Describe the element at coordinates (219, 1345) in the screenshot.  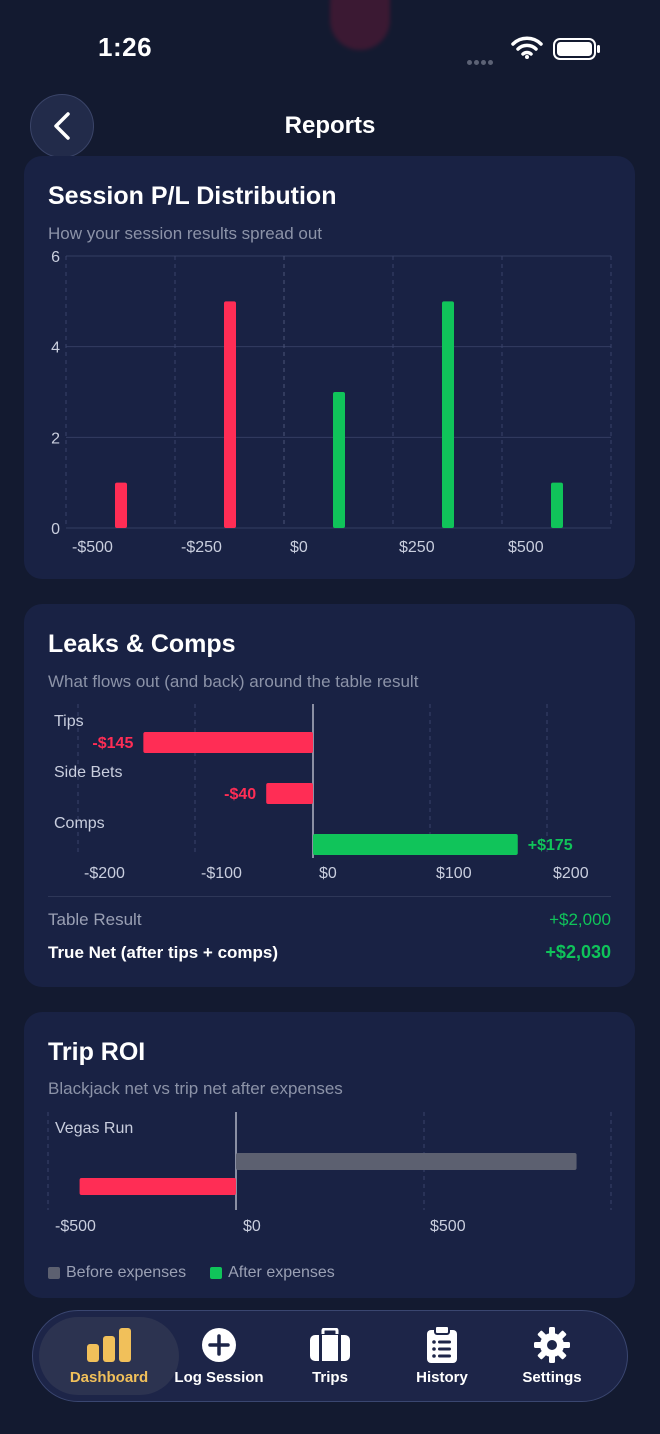
I see `plus-circle-icon` at that location.